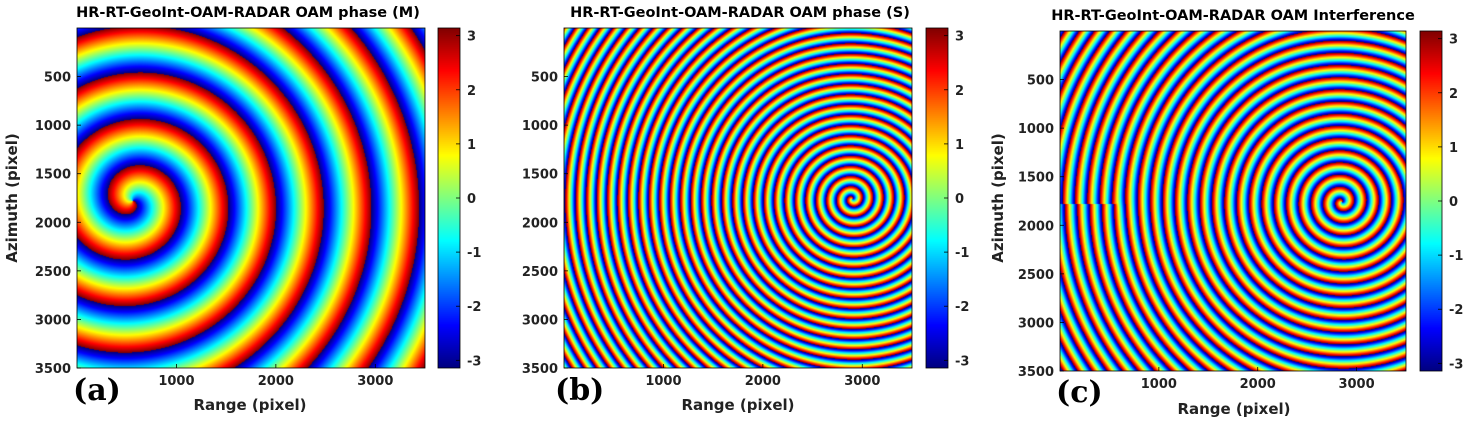  Describe the element at coordinates (97, 390) in the screenshot. I see `panel-label: (a)` at that location.